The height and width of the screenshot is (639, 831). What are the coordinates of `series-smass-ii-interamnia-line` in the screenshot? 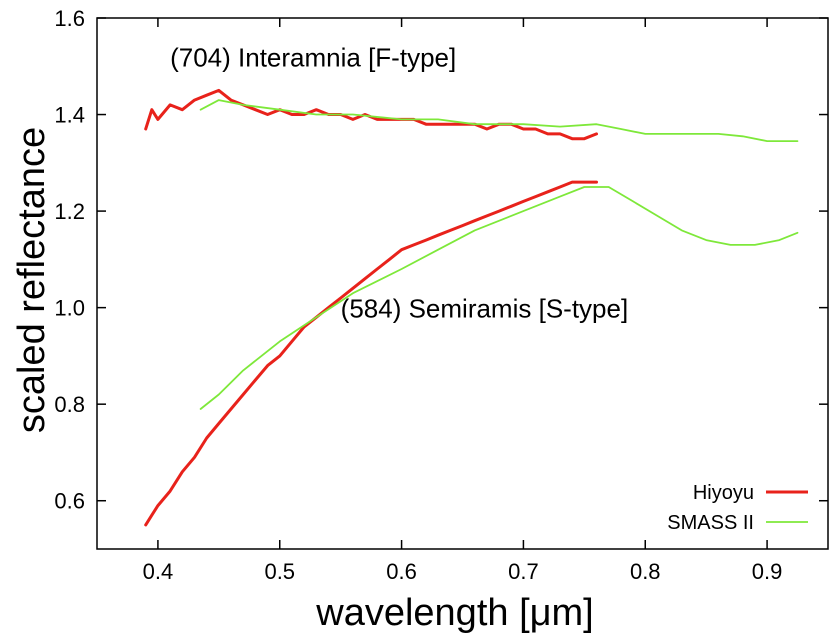 It's located at (499, 121).